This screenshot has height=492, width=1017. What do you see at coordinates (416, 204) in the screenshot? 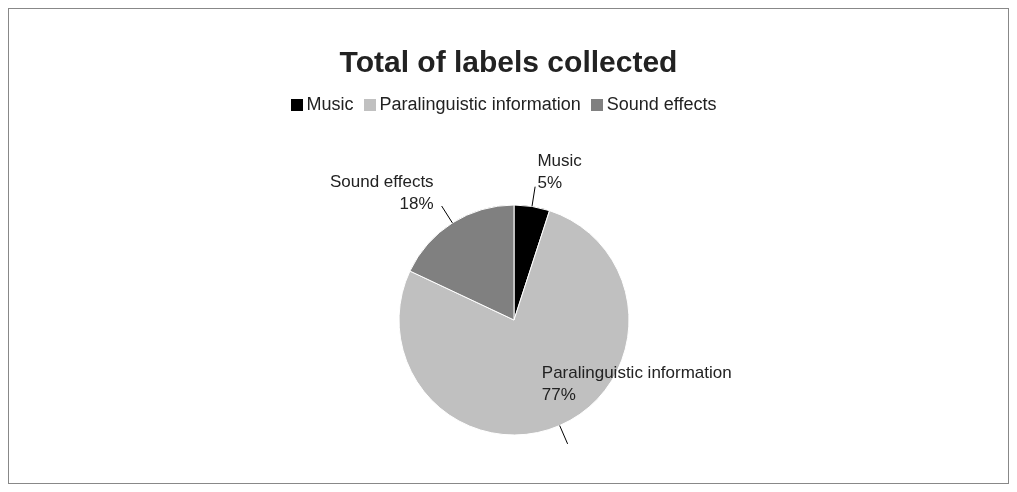
I see `data-label: 18%` at bounding box center [416, 204].